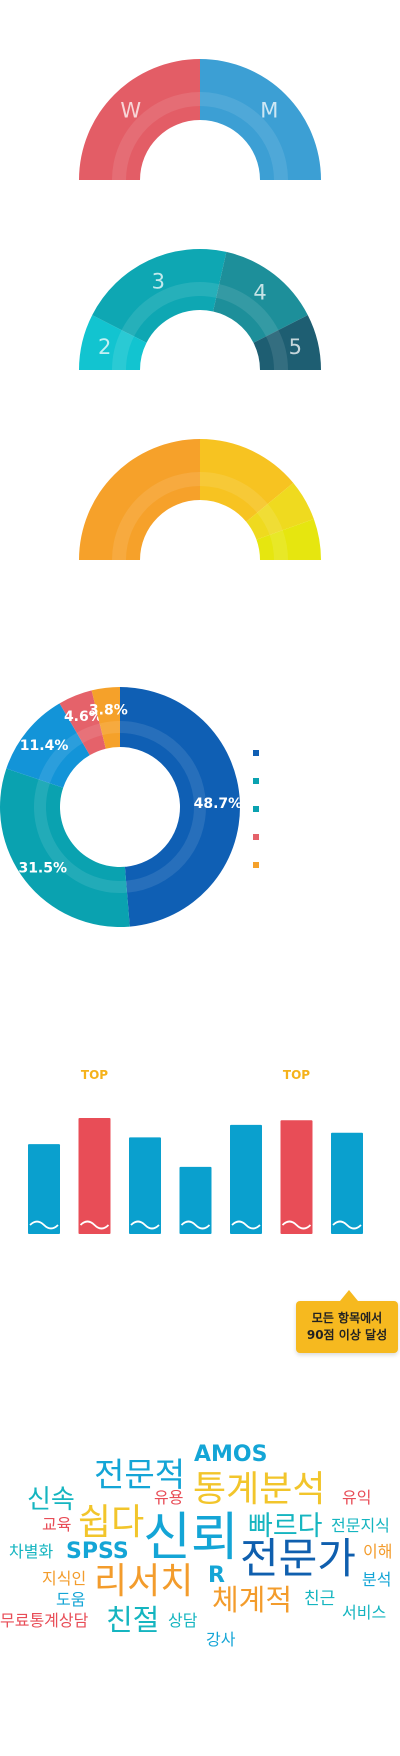 The image size is (400, 1756). Describe the element at coordinates (347, 1335) in the screenshot. I see `callout-line-2: 90점 이상 달성` at that location.